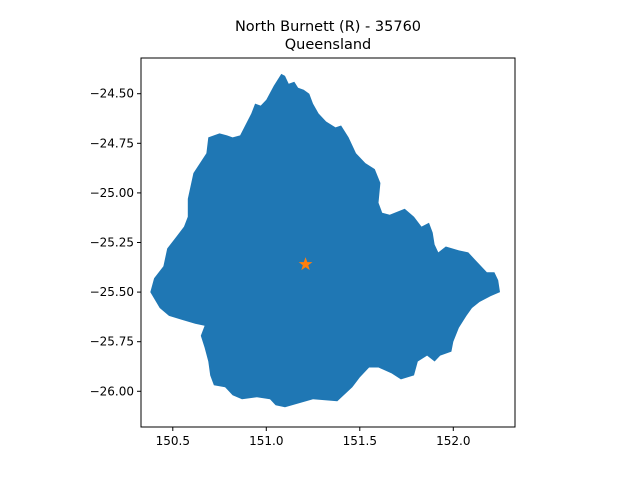 The width and height of the screenshot is (640, 480). I want to click on y-tick-label: −24.75, so click(112, 143).